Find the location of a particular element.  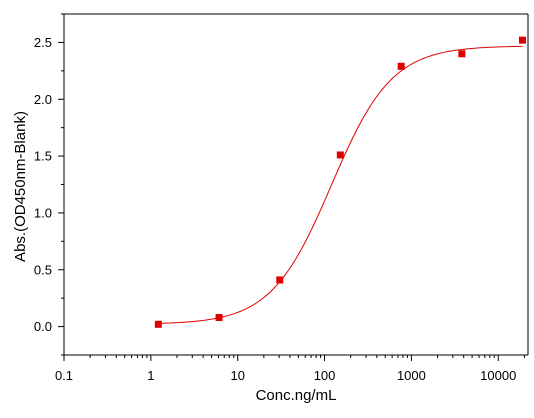

x-tick-label: 100 is located at coordinates (325, 375).